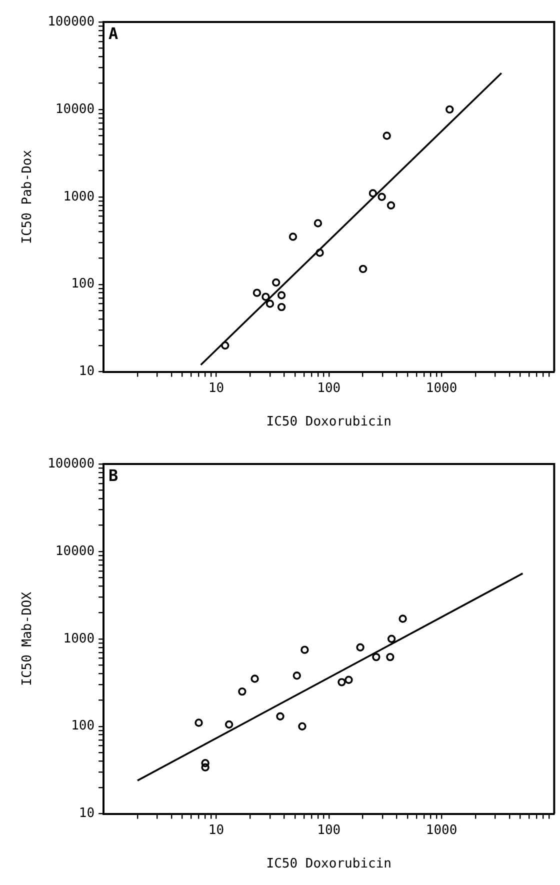 This screenshot has width=560, height=885. Describe the element at coordinates (28, 639) in the screenshot. I see `y-axis-title: IC50 Mab-DOX` at that location.